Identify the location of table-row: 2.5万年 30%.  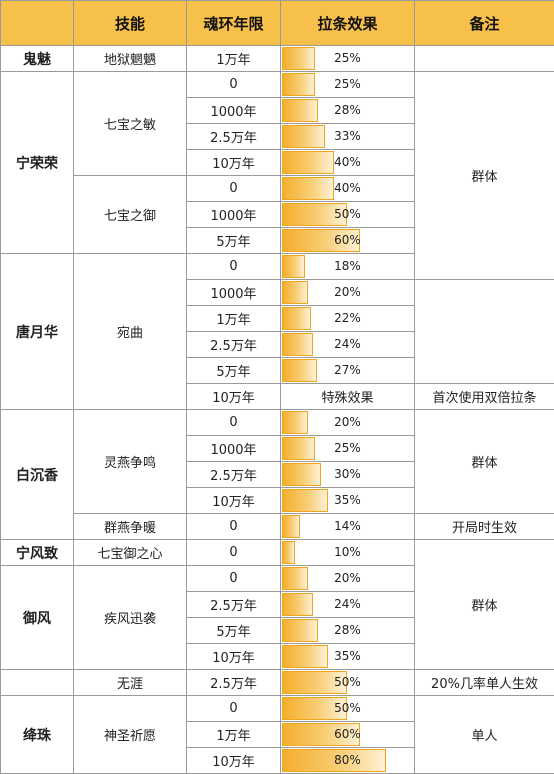
(277, 474).